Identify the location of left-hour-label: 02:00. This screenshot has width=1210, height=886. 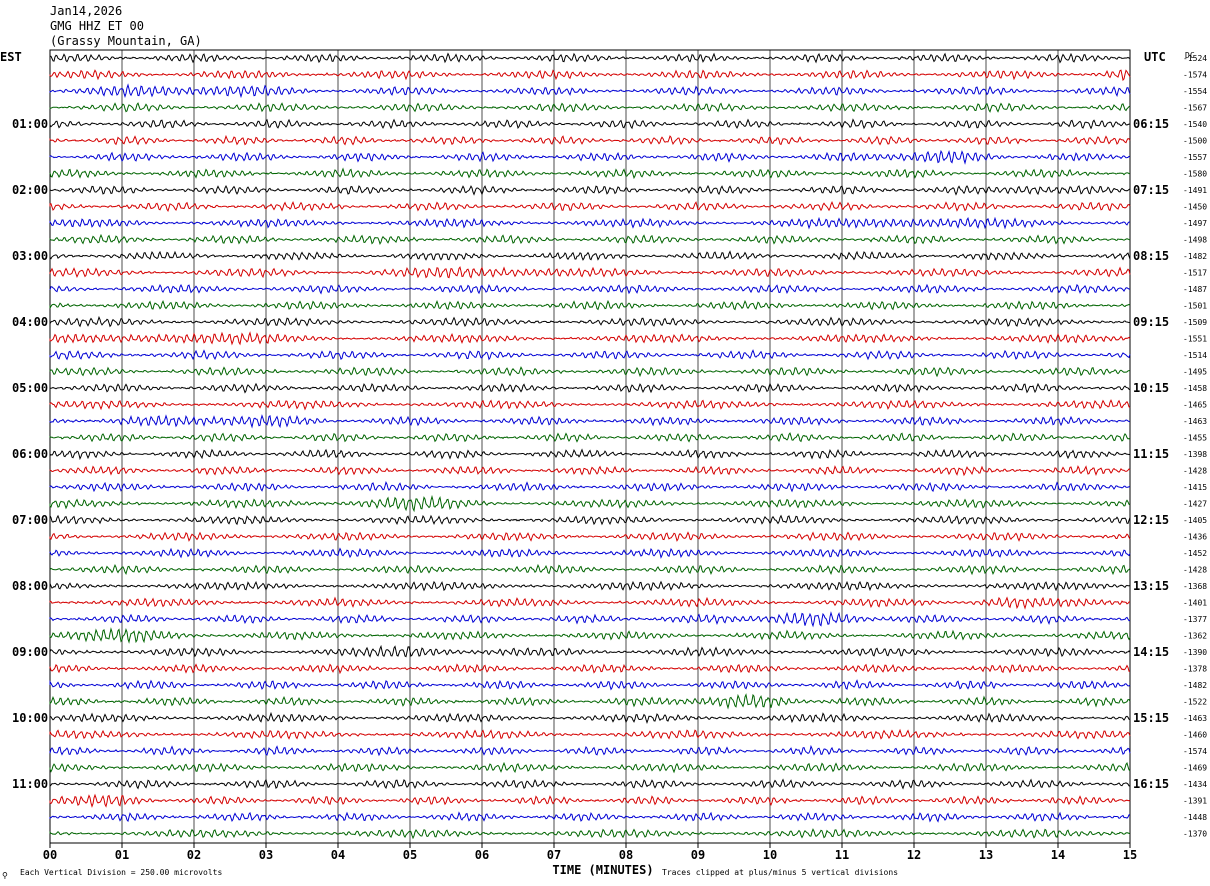
(30, 190).